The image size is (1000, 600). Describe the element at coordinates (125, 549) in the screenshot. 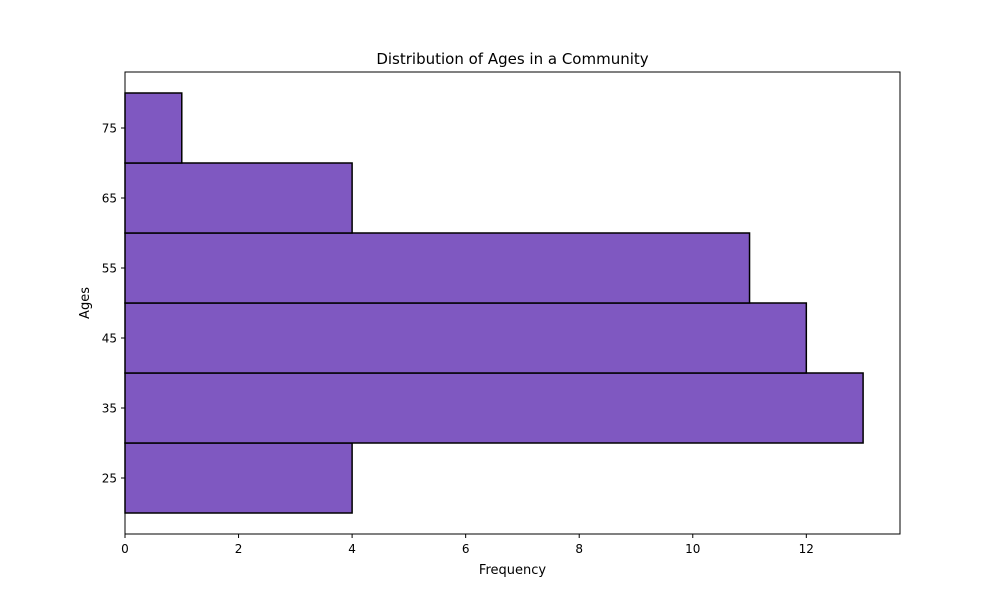

I see `x-tick-label: 0` at that location.